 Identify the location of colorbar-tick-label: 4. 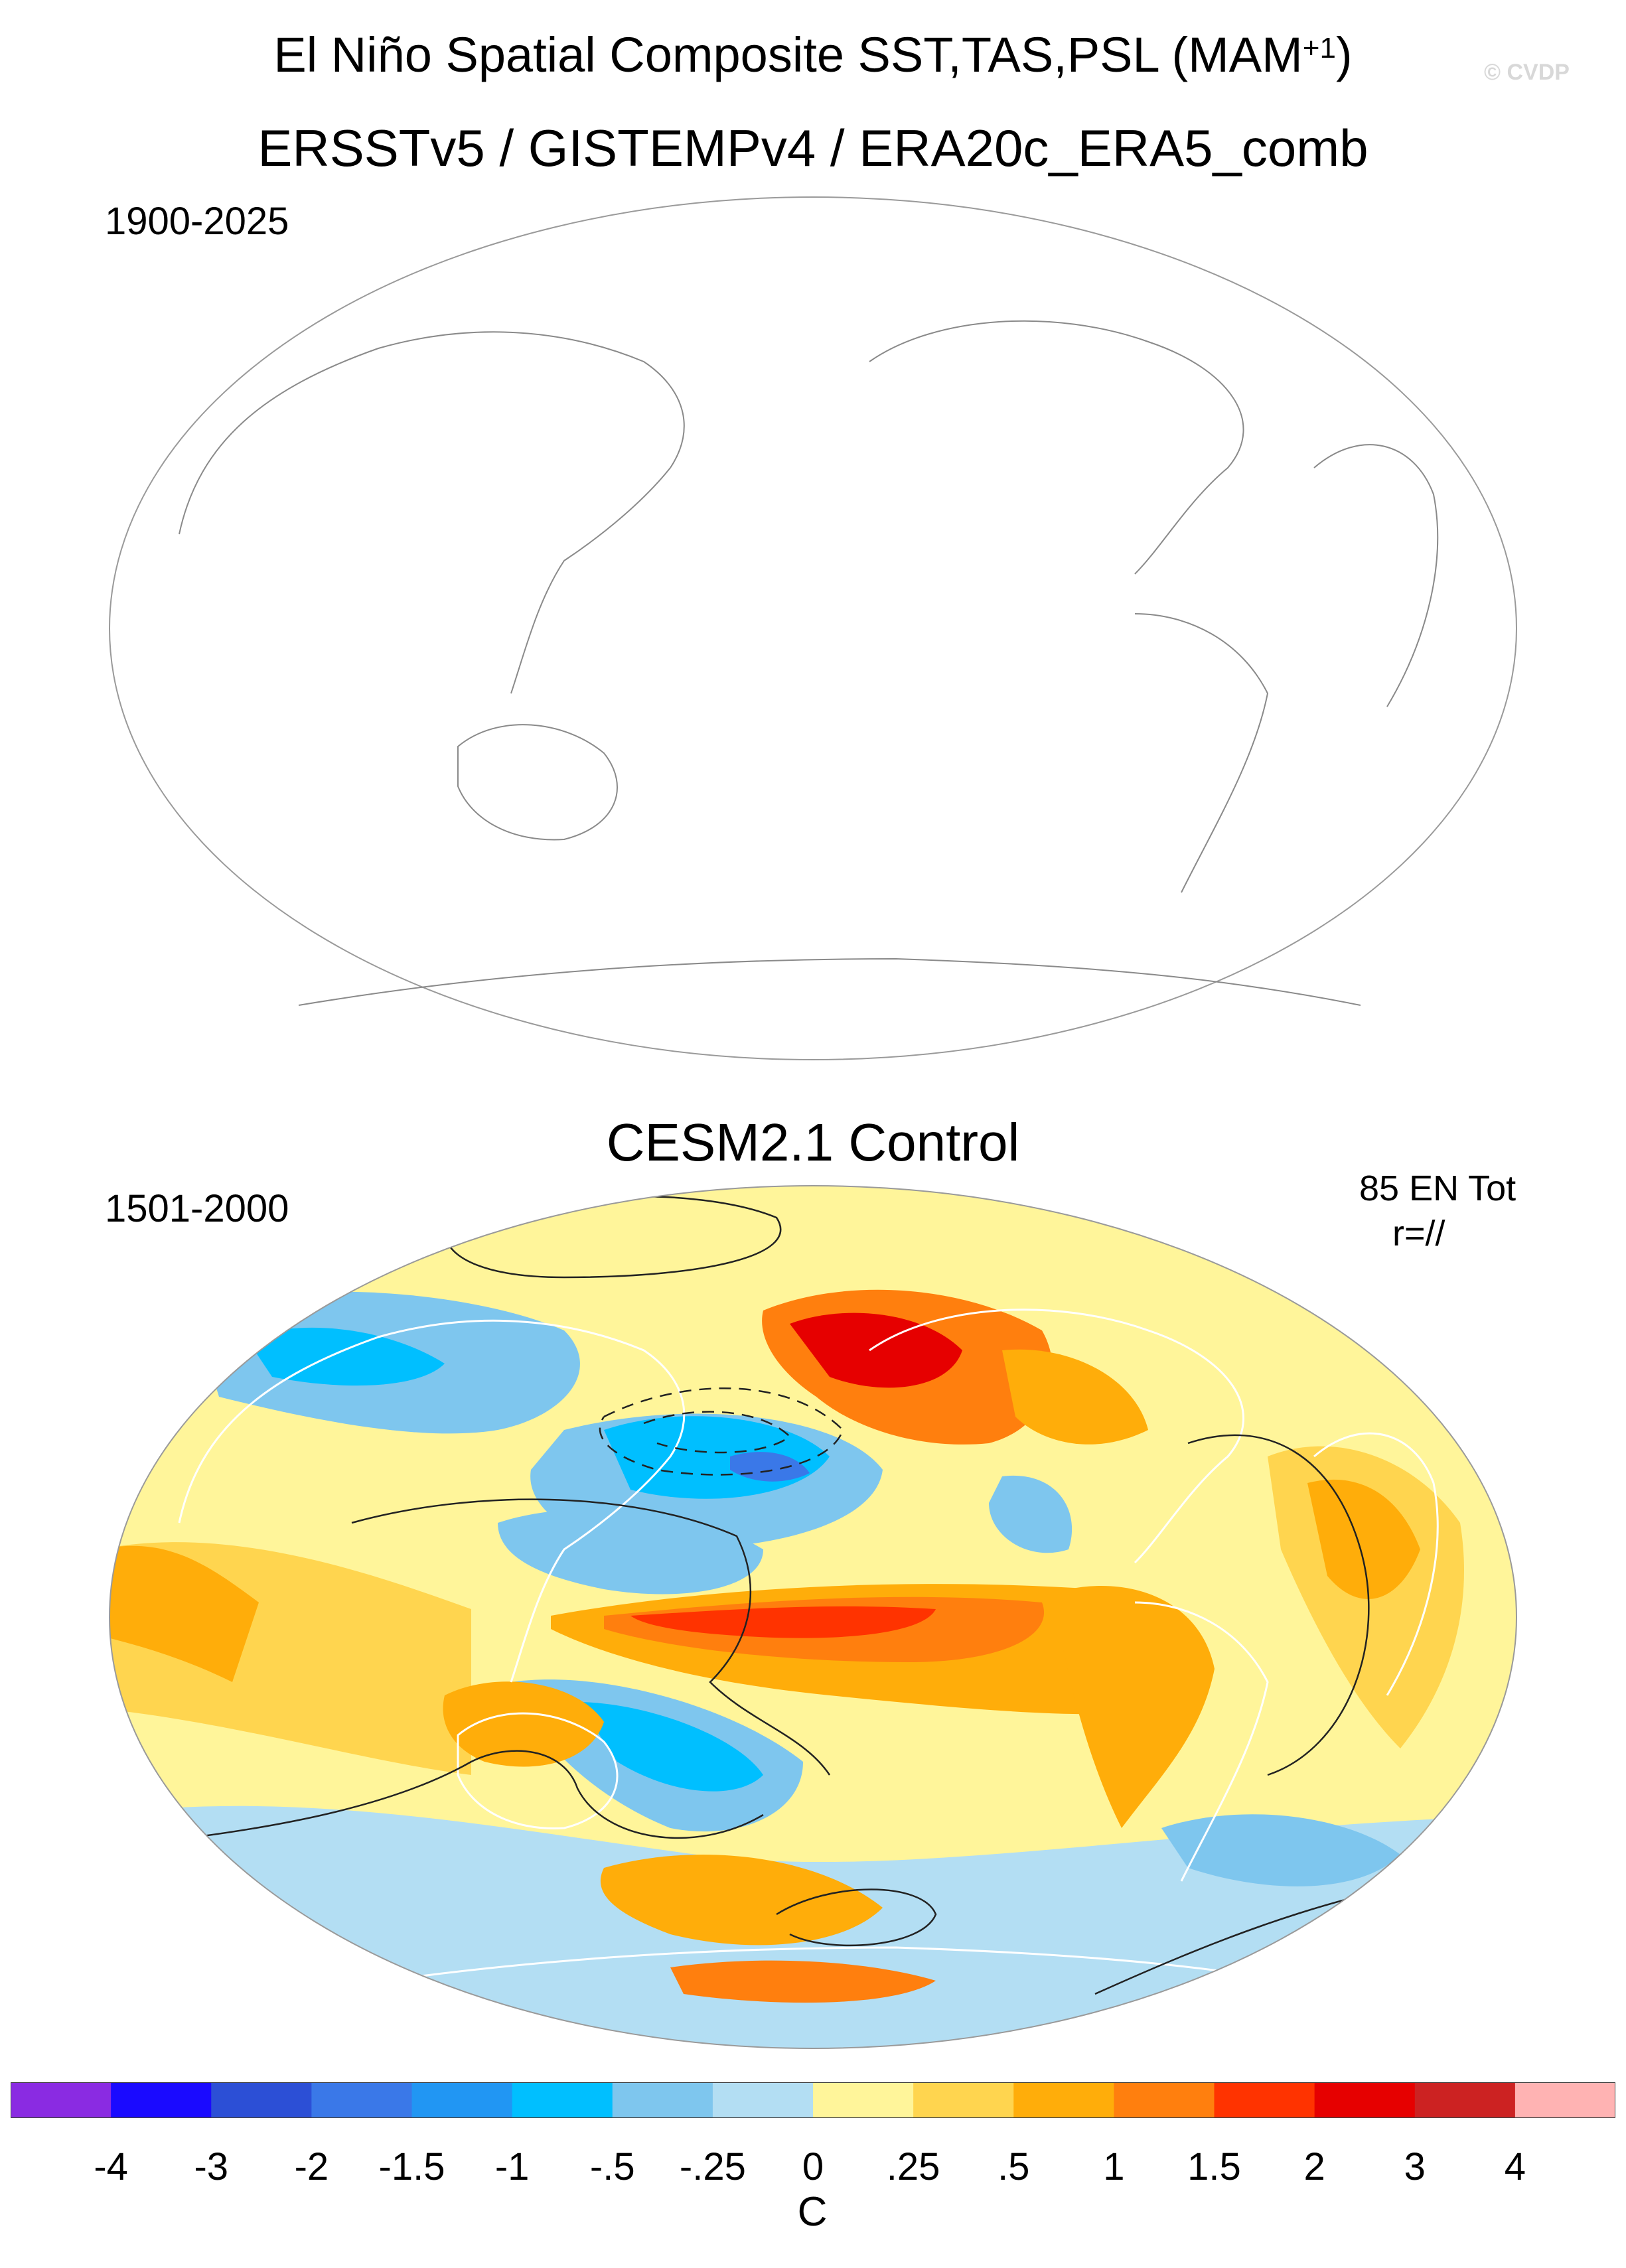
(1515, 2166).